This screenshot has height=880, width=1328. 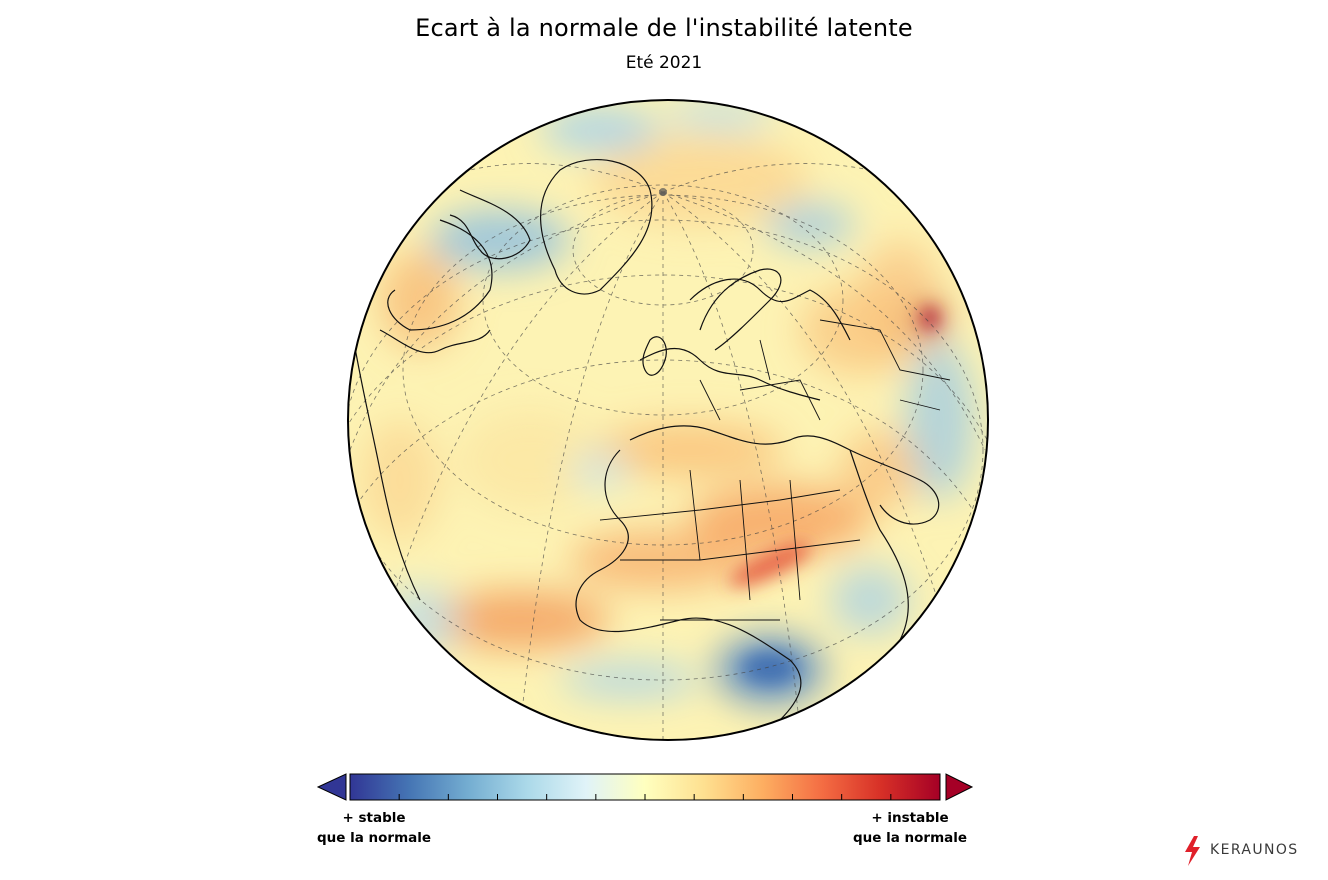 What do you see at coordinates (374, 818) in the screenshot?
I see `colorbar-left-label-line1: + stable` at bounding box center [374, 818].